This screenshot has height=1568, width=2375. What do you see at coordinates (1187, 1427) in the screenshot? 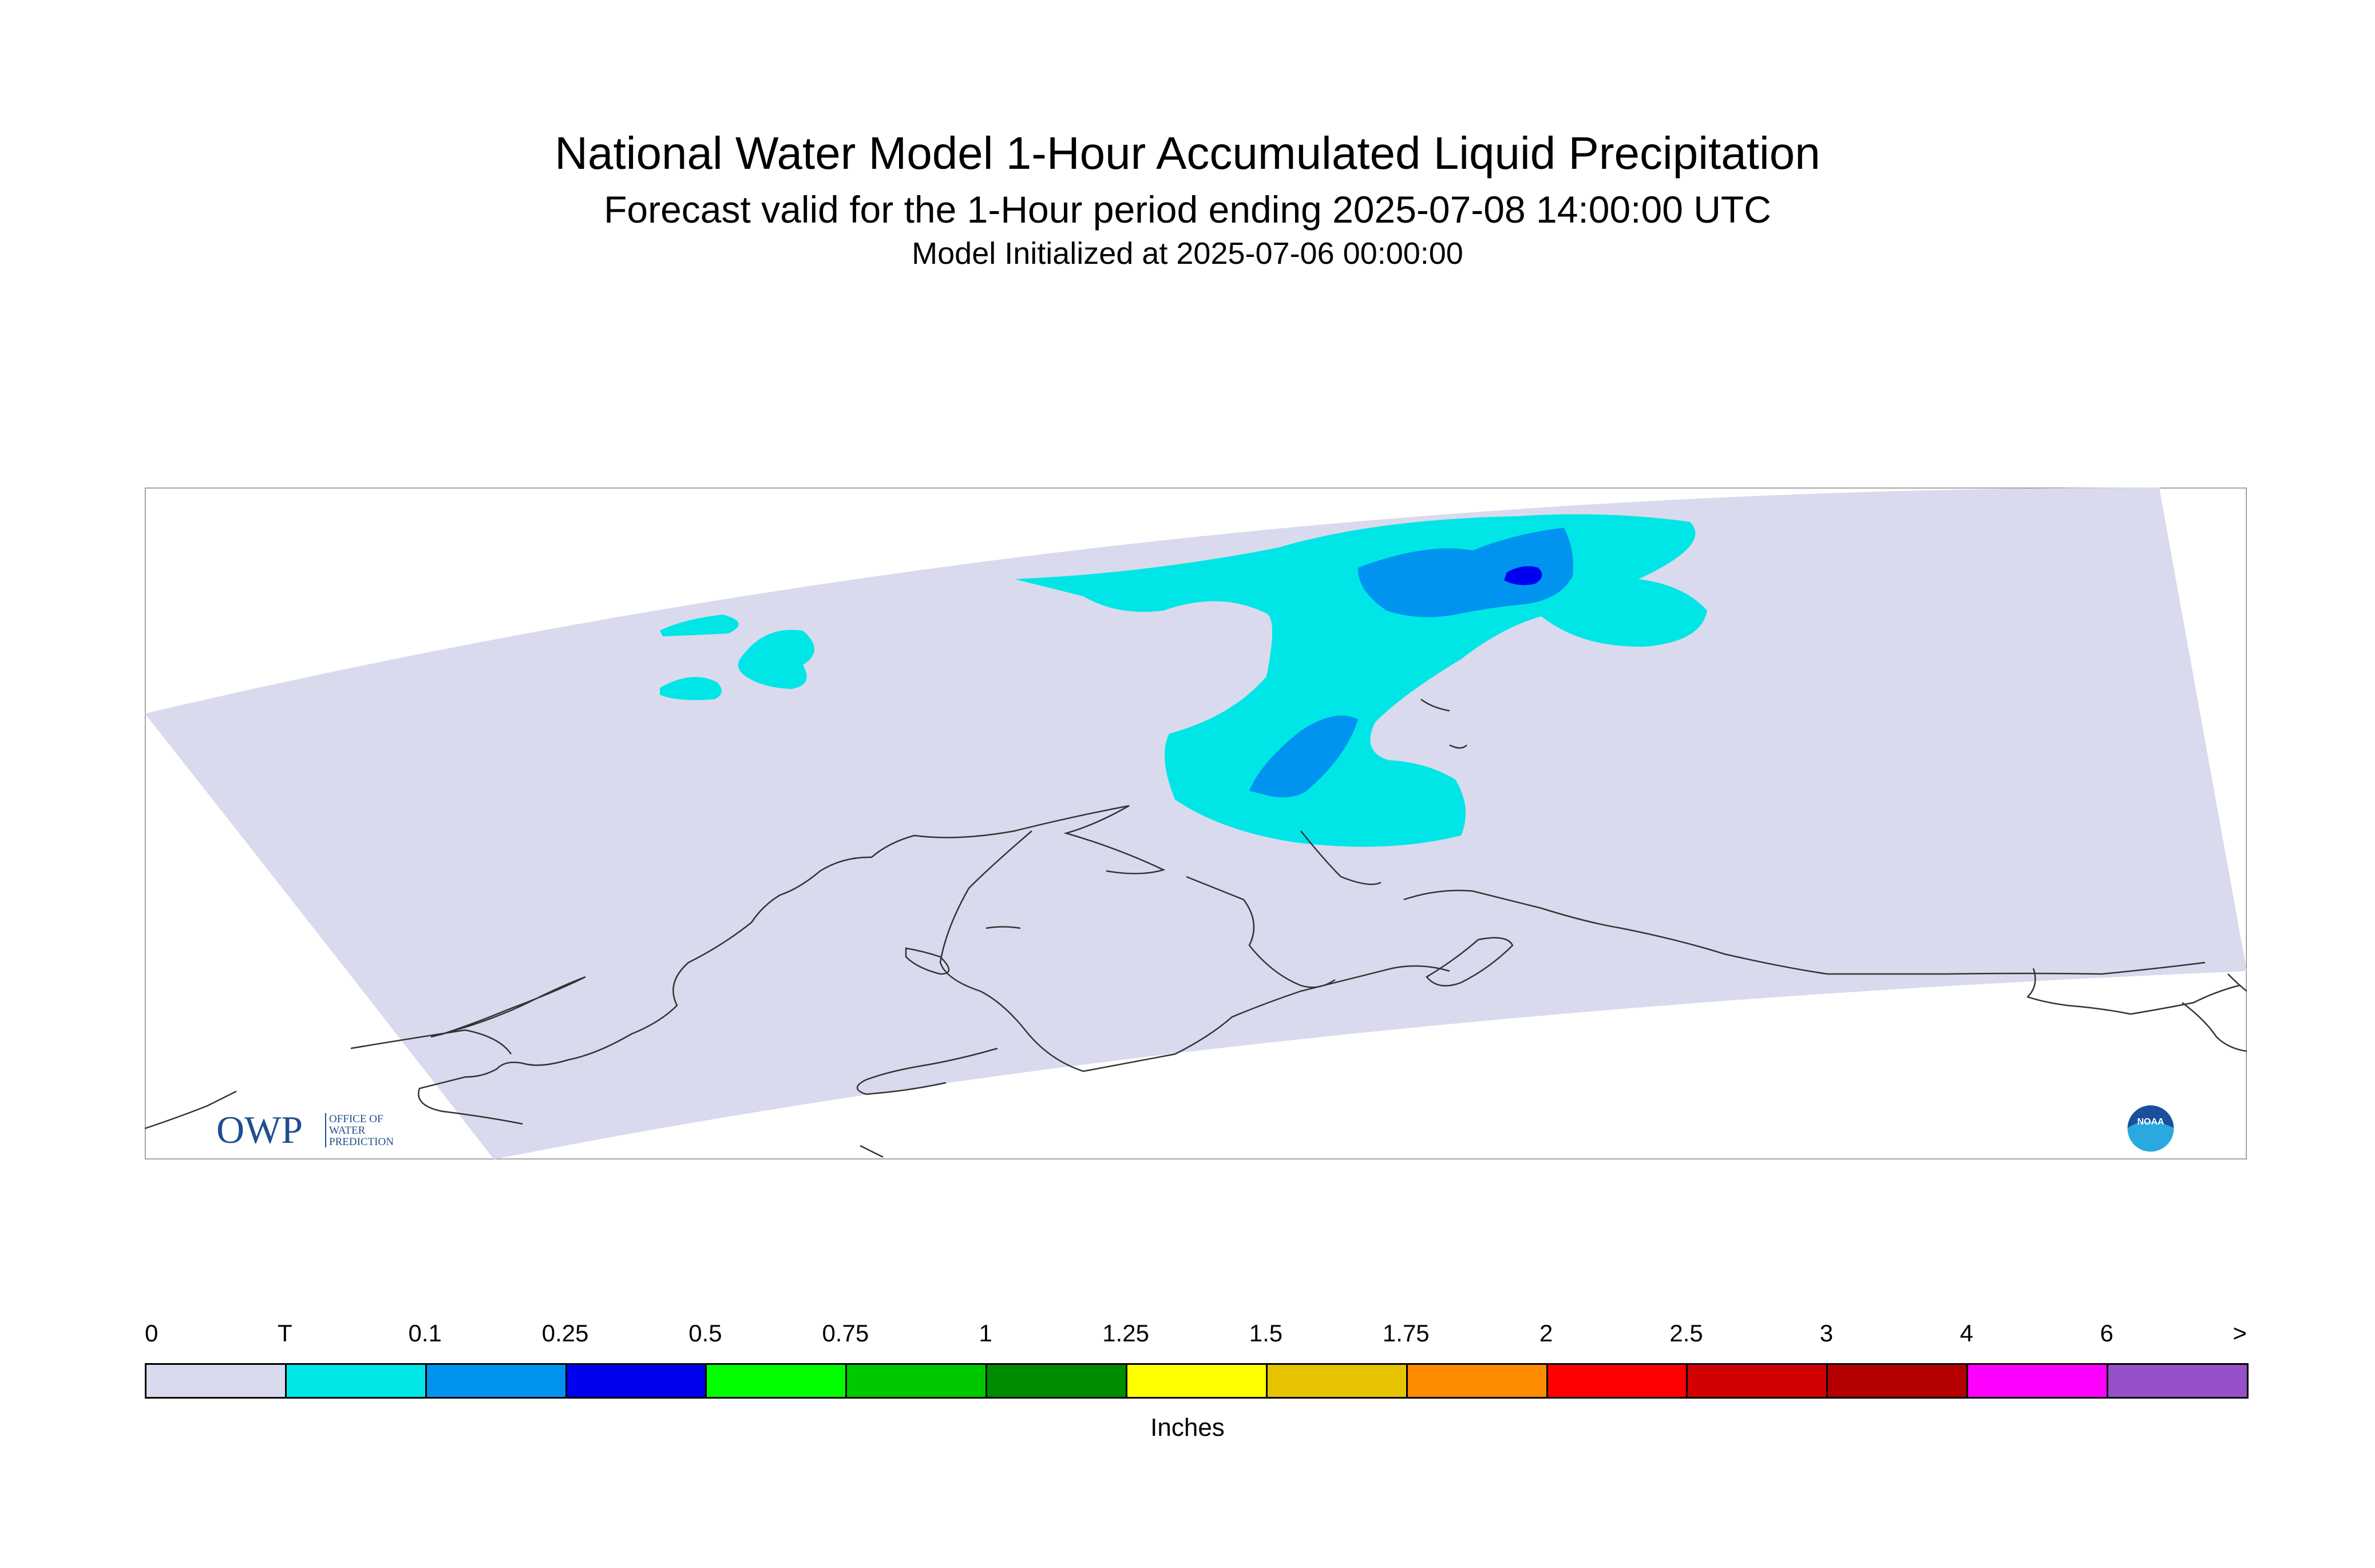
I see `colorbar-units-label: Inches` at bounding box center [1187, 1427].